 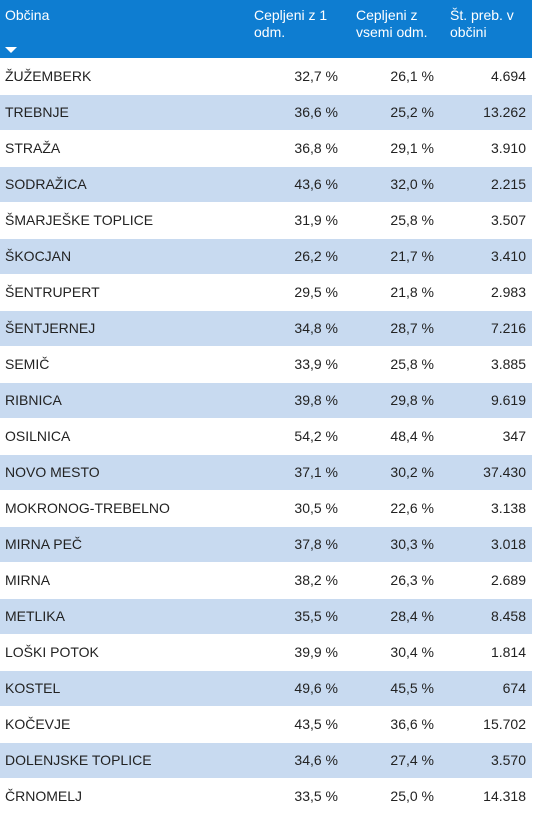 I want to click on table-row: ČRNOMELJ 33,5 % 25,0 % 14.318, so click(x=266, y=795).